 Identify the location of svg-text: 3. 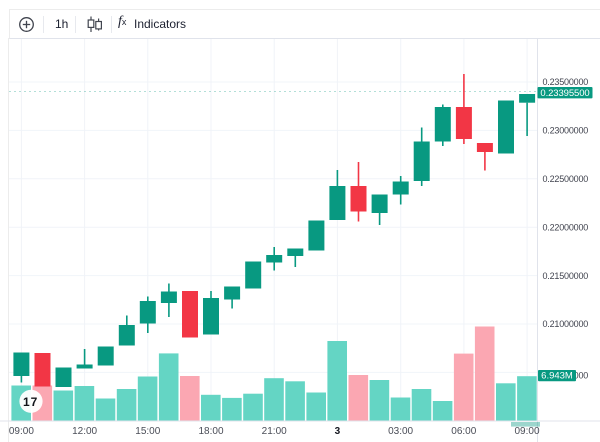
(338, 431).